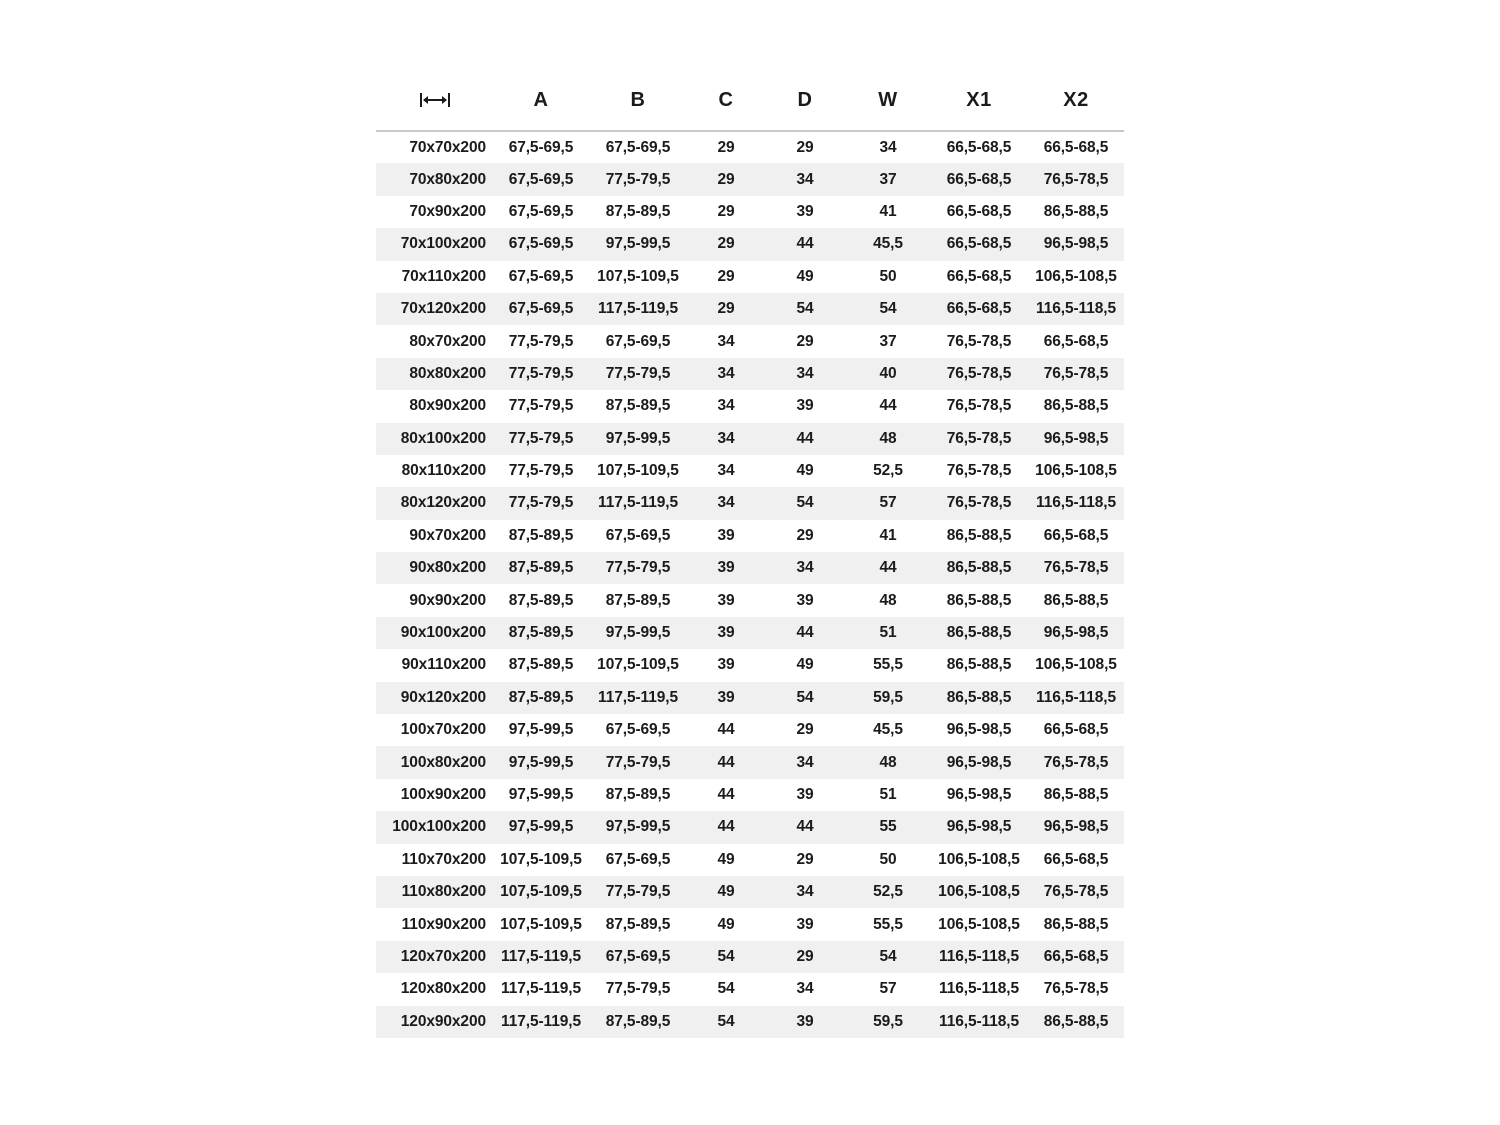 This screenshot has width=1500, height=1125. What do you see at coordinates (443, 1021) in the screenshot?
I see `cell-size: 120x90x200` at bounding box center [443, 1021].